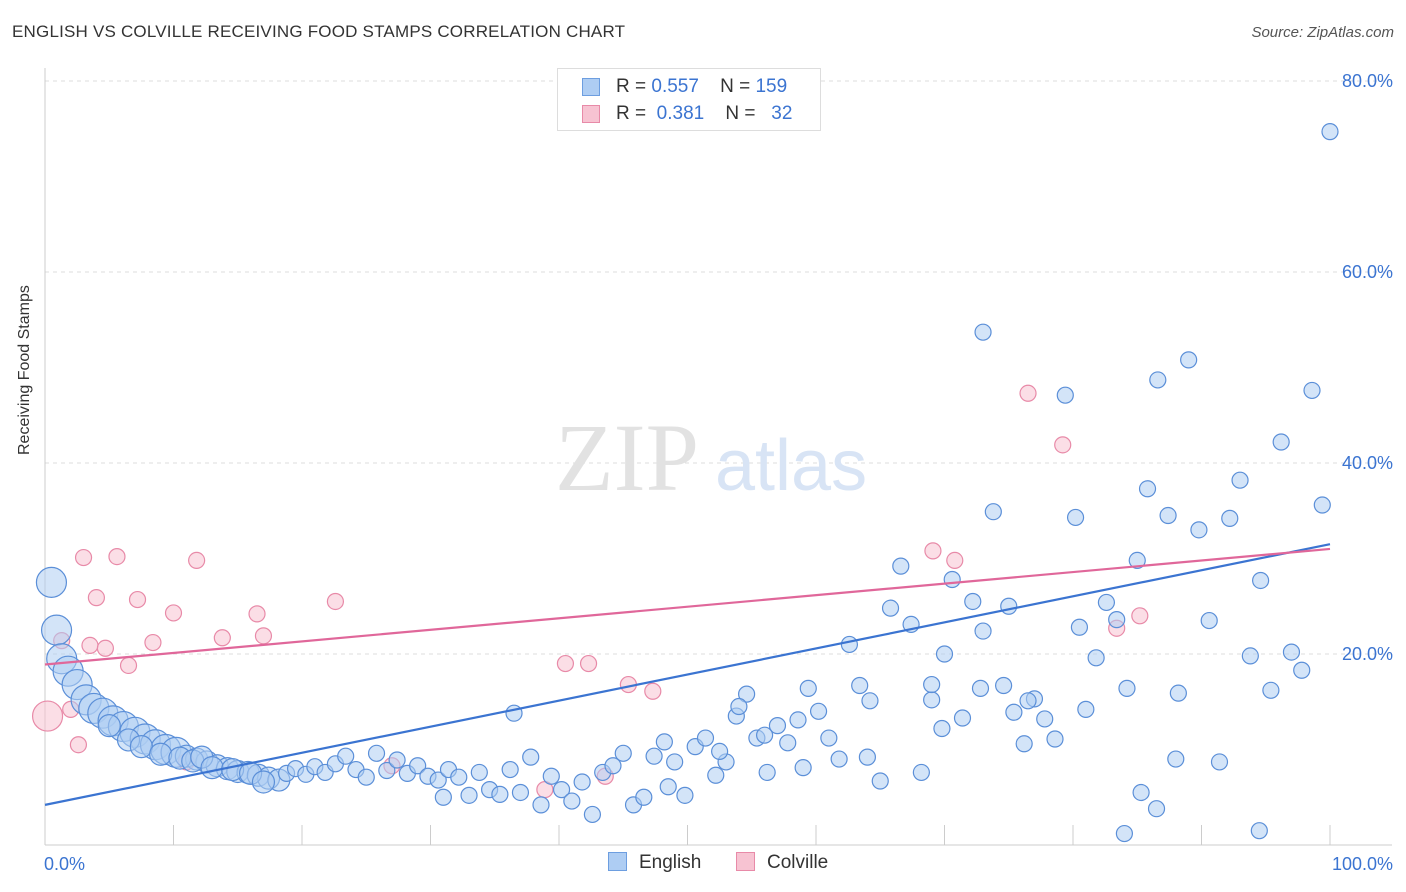  Describe the element at coordinates (782, 113) in the screenshot. I see `legend-colville-n-value: 32` at that location.